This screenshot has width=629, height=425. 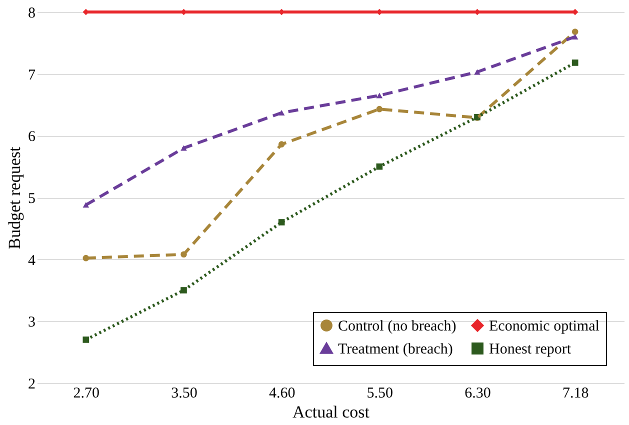 I want to click on x-tick-label: 7.18, so click(x=575, y=394).